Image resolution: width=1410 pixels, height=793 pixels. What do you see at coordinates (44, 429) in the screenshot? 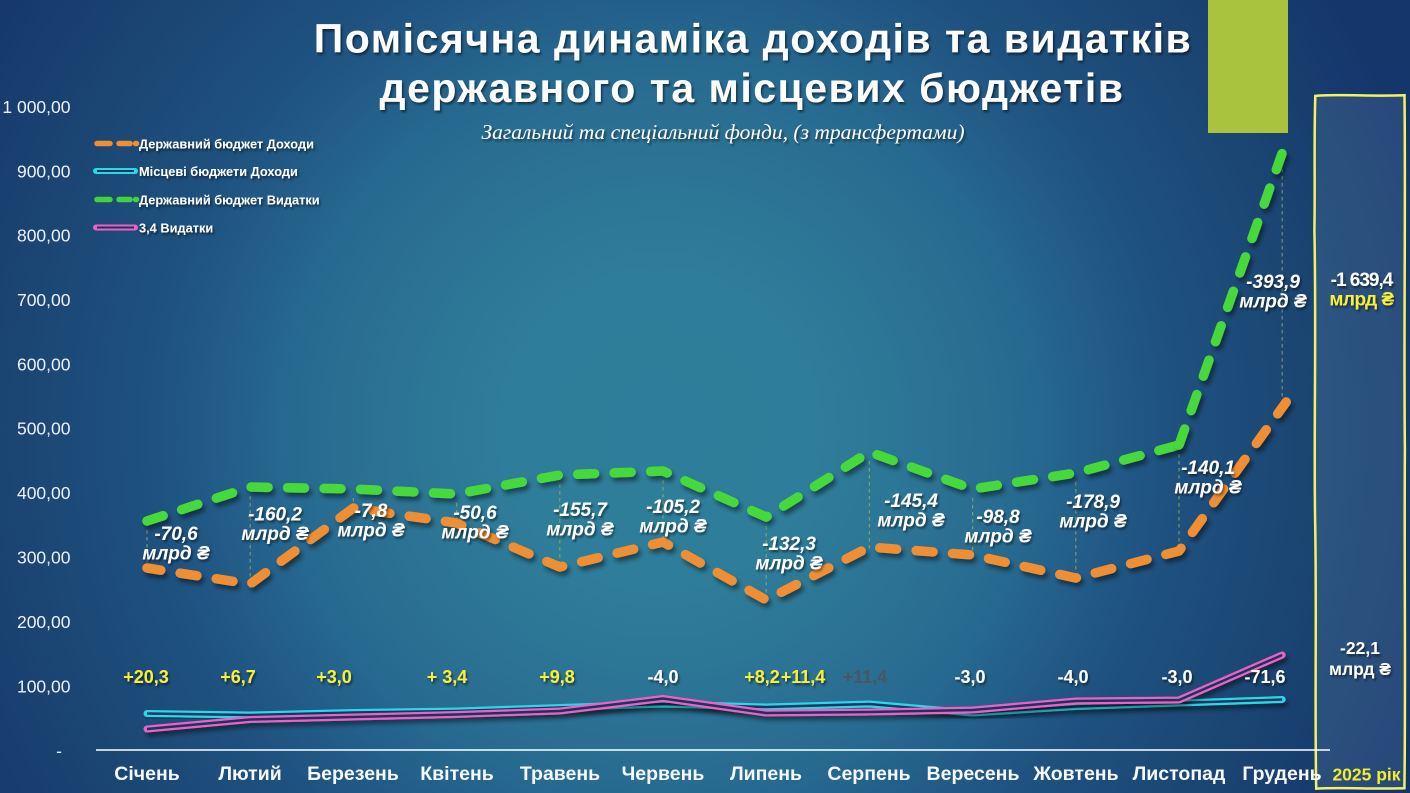
I see `svg-text: 500,00` at bounding box center [44, 429].